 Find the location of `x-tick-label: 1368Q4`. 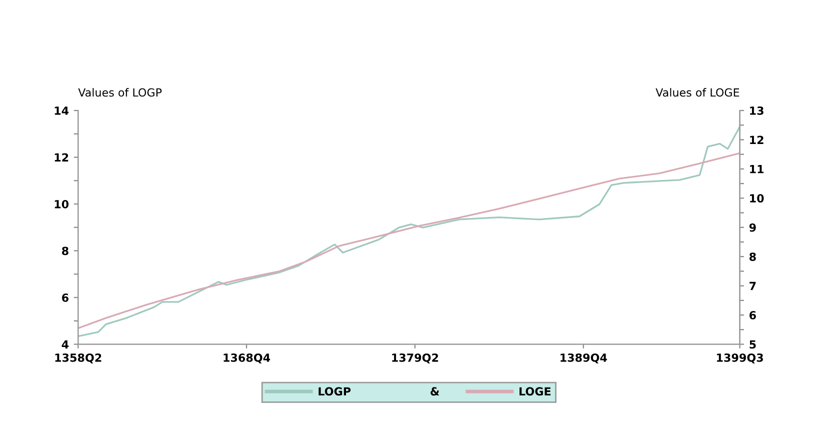

x-tick-label: 1368Q4 is located at coordinates (247, 358).